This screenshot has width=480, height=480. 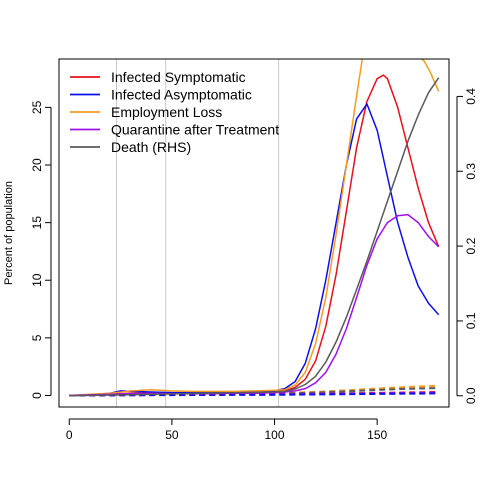 What do you see at coordinates (471, 171) in the screenshot?
I see `y-tick-label-right: 0.3` at bounding box center [471, 171].